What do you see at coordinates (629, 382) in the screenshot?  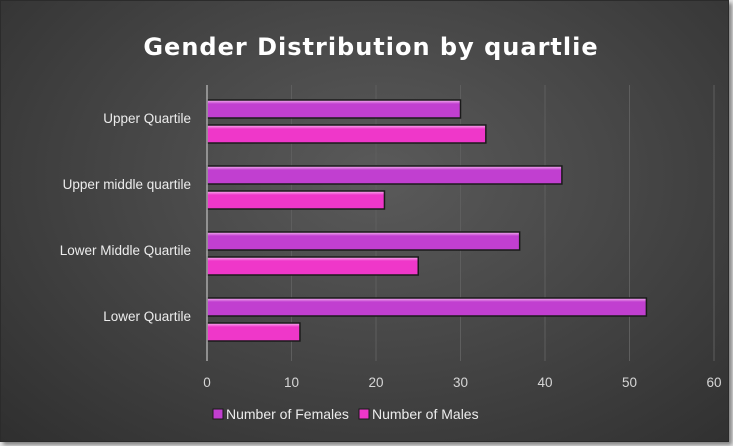 I see `x-tick-label: 50` at bounding box center [629, 382].